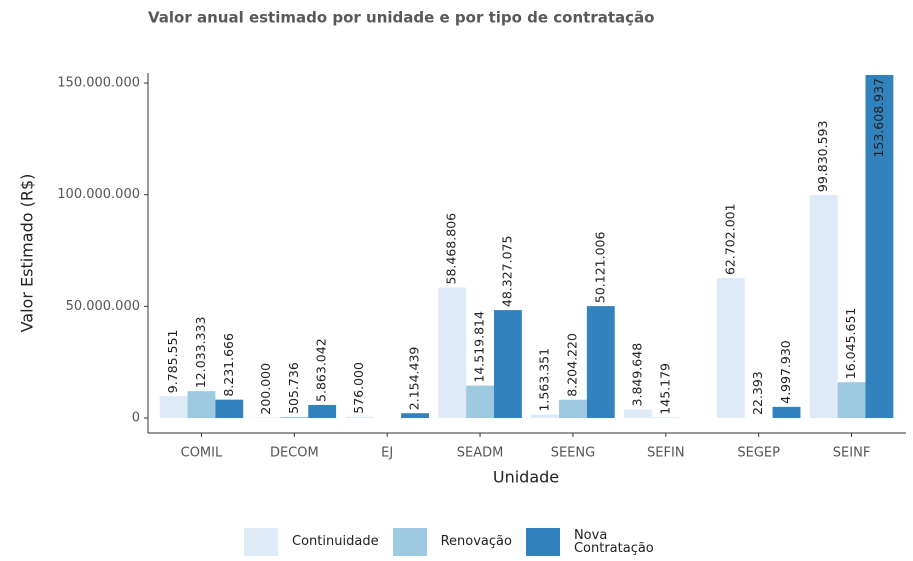  I want to click on x-tick-label: SEENG, so click(573, 453).